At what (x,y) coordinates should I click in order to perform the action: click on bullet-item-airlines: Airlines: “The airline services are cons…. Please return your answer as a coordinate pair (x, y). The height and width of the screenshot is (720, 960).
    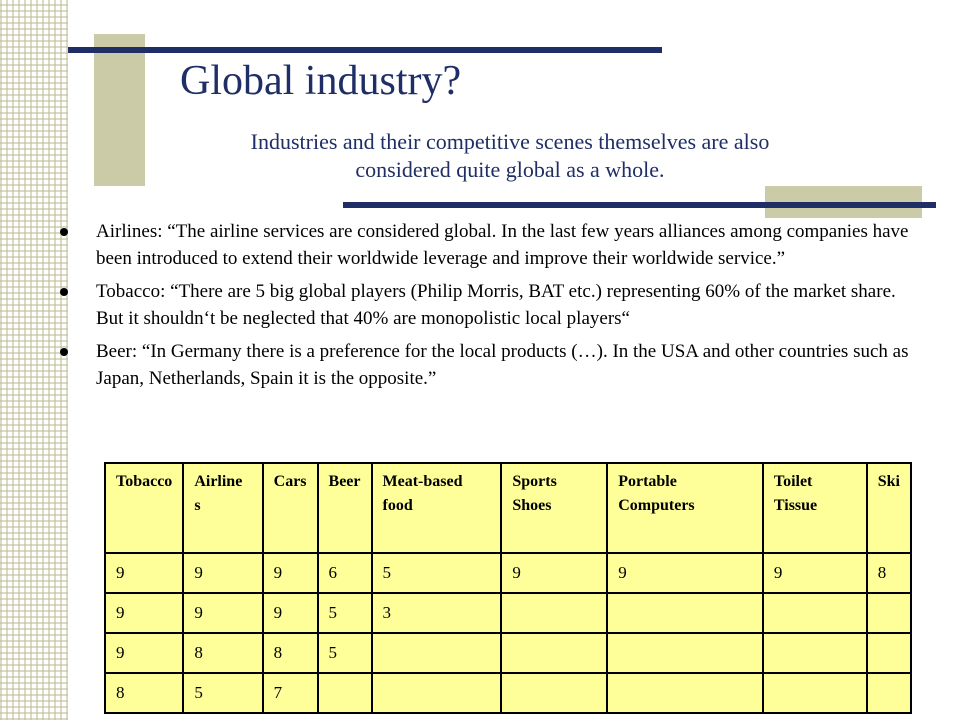
    Looking at the image, I should click on (485, 245).